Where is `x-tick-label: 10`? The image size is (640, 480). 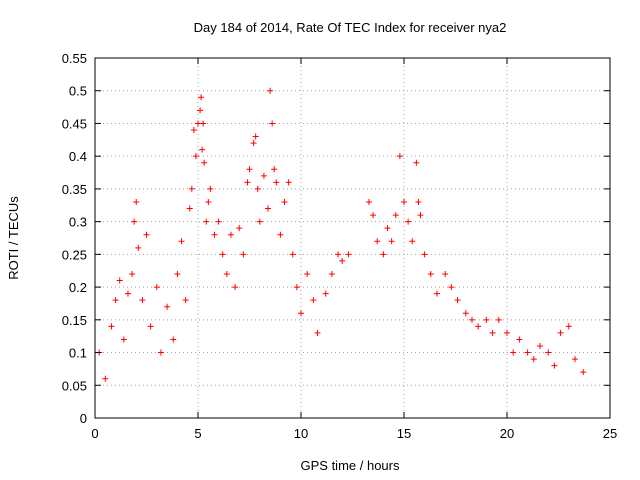 x-tick-label: 10 is located at coordinates (301, 433).